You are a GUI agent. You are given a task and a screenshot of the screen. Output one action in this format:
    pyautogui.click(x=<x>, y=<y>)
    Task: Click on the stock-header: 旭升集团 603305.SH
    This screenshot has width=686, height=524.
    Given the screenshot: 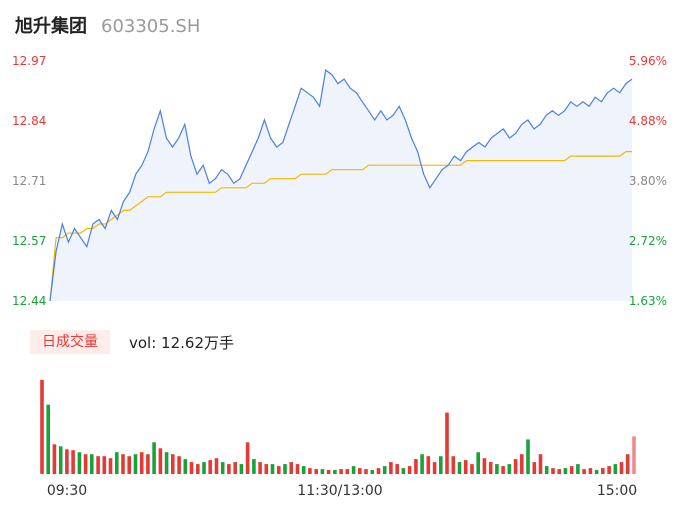 What is the action you would take?
    pyautogui.click(x=107, y=26)
    